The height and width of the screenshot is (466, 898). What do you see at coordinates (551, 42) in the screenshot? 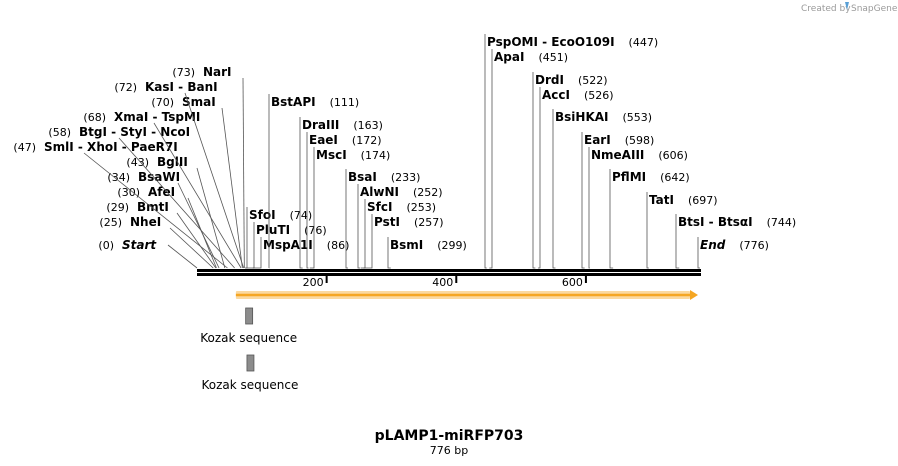
I see `site-name: PspOMI - EcoO109I` at bounding box center [551, 42].